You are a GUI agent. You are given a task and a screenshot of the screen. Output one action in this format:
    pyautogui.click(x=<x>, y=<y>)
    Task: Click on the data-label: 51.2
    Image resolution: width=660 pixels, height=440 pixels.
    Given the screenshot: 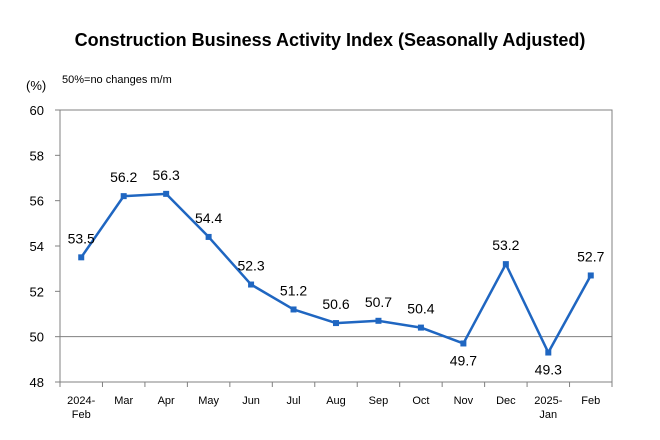 What is the action you would take?
    pyautogui.click(x=293, y=290)
    